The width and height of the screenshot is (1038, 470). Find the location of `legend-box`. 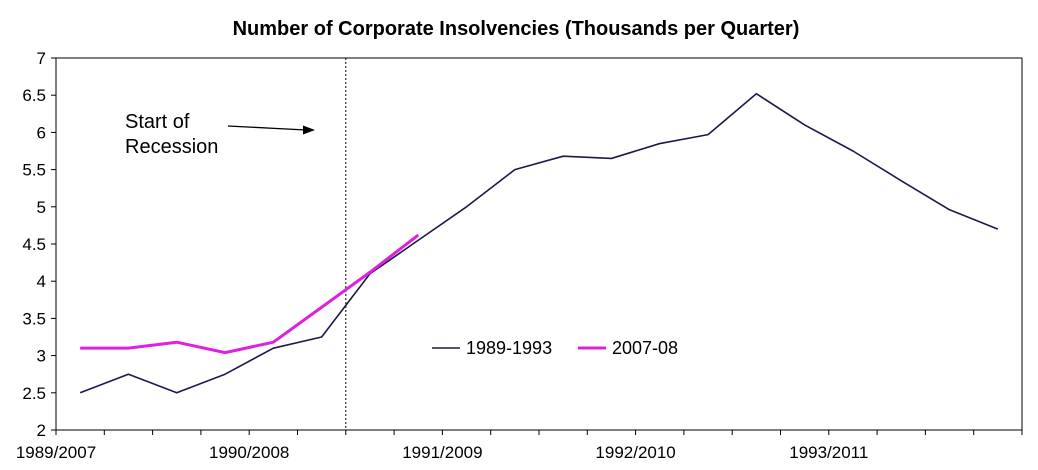

legend-box is located at coordinates (560, 347).